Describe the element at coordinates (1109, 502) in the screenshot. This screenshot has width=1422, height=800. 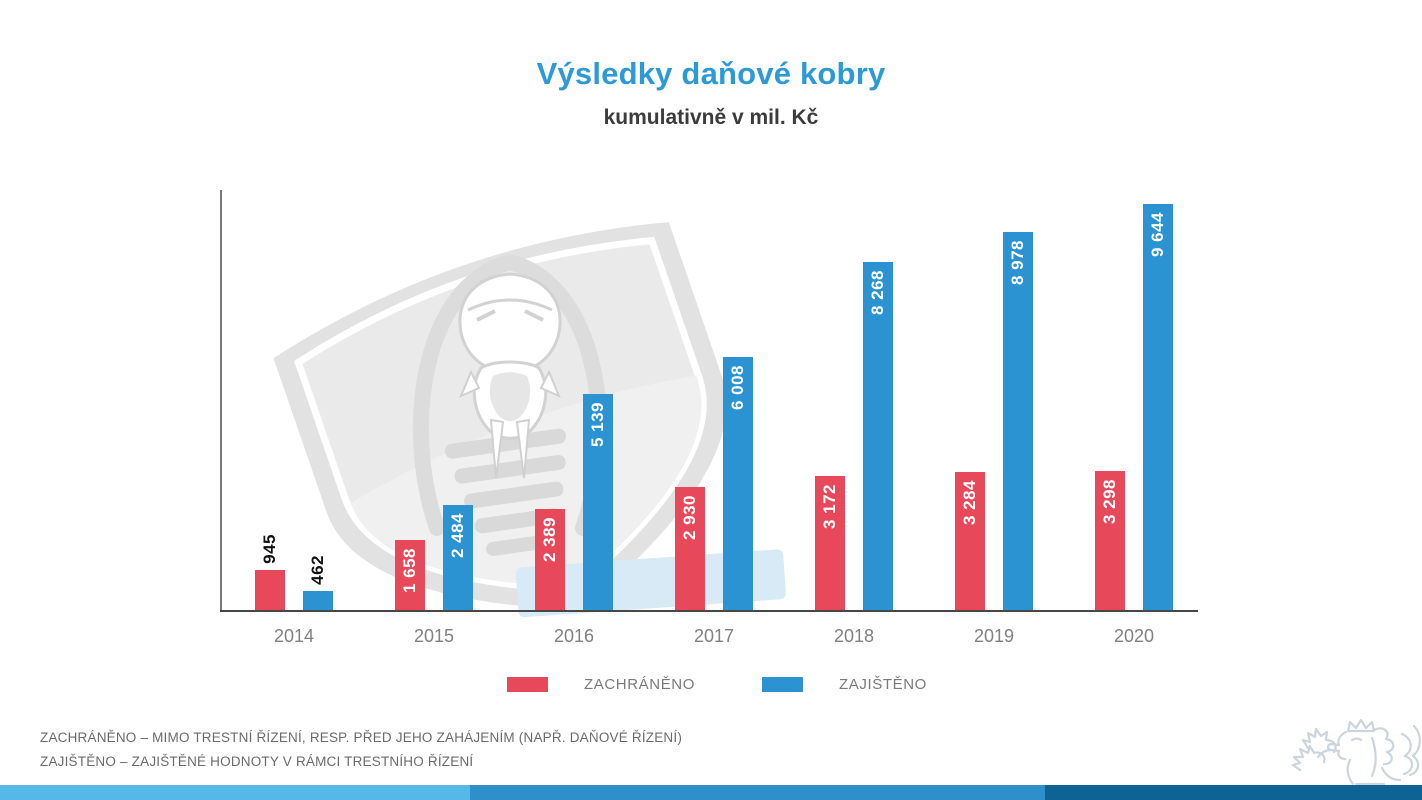
I see `bar-value-label: 3 298` at that location.